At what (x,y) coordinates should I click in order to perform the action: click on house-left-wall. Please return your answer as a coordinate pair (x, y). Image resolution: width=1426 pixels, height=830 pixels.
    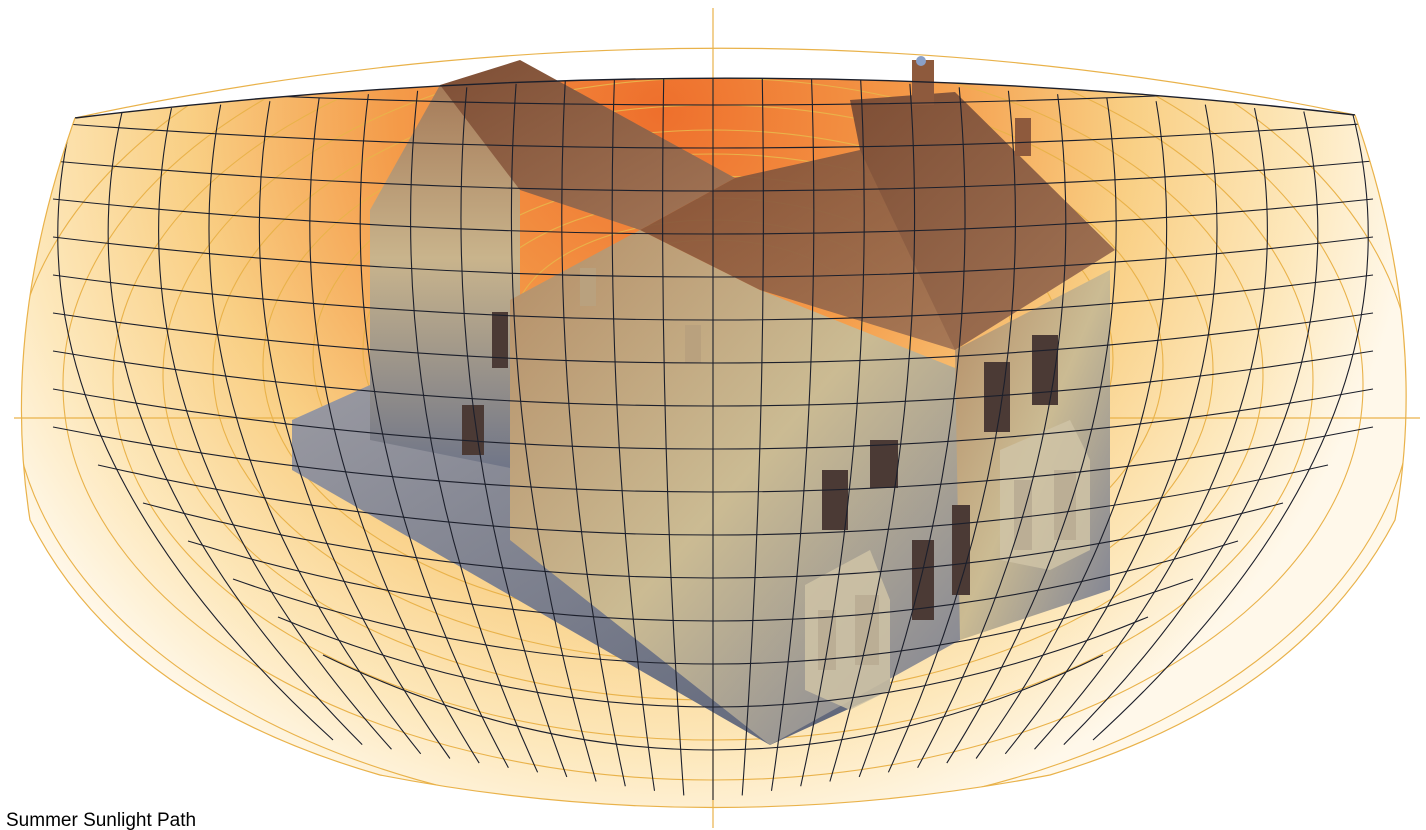
    Looking at the image, I should click on (445, 277).